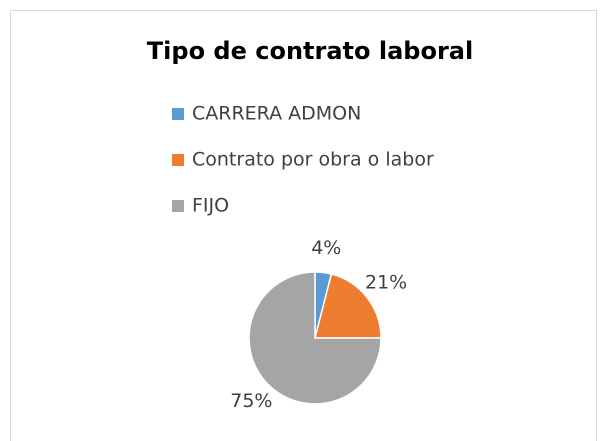 The width and height of the screenshot is (607, 441). What do you see at coordinates (386, 282) in the screenshot?
I see `data-label: 21%` at bounding box center [386, 282].